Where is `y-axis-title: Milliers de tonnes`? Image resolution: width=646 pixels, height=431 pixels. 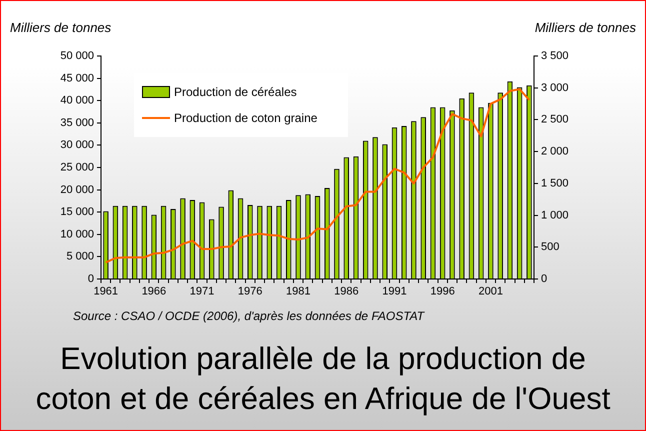 y-axis-title: Milliers de tonnes is located at coordinates (61, 27).